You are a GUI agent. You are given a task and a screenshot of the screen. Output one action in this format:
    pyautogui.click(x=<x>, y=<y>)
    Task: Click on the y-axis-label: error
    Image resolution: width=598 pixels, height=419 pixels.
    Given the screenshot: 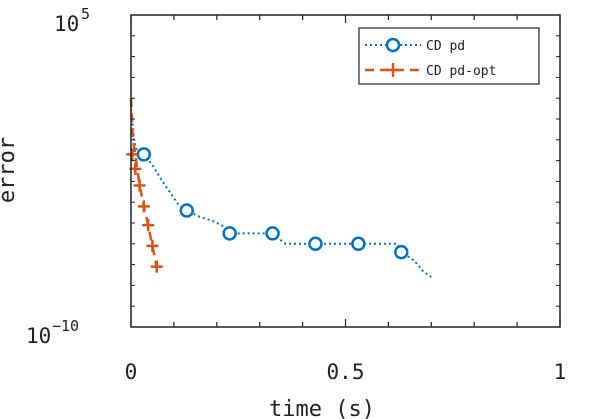 What is the action you would take?
    pyautogui.click(x=10, y=170)
    